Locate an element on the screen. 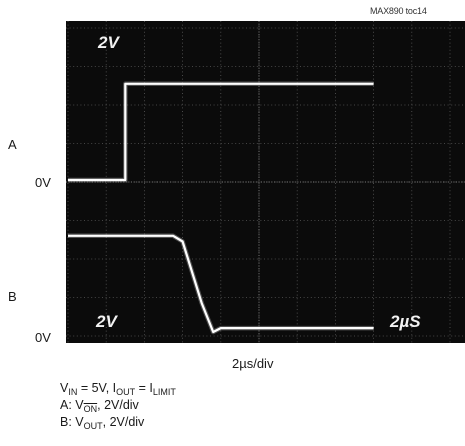  vin-symbol: V is located at coordinates (64, 388).